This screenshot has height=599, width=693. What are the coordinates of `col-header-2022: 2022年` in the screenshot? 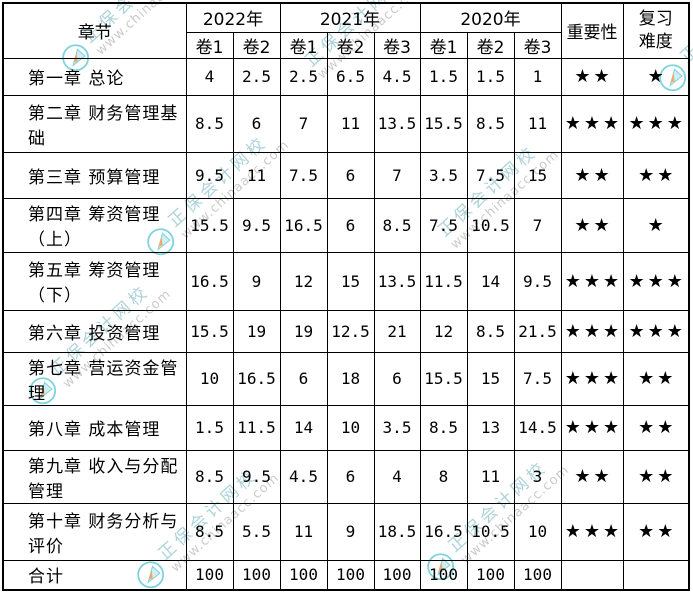 It's located at (233, 17).